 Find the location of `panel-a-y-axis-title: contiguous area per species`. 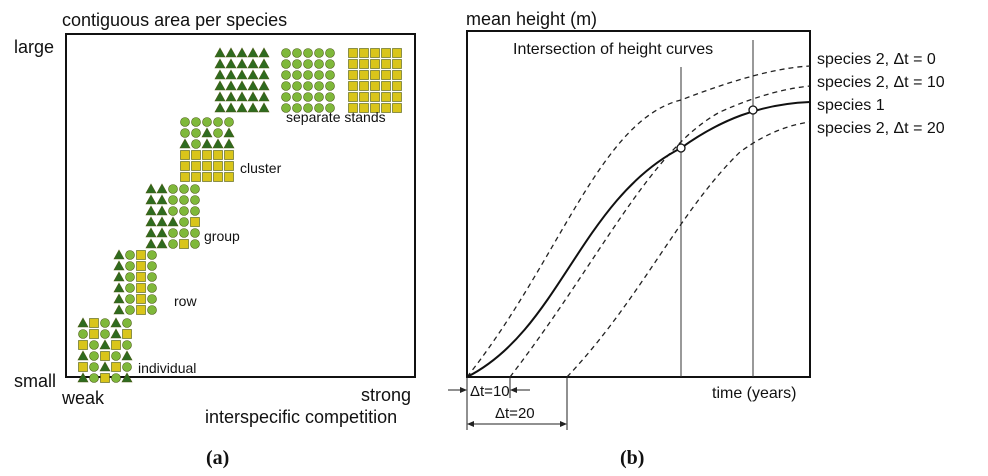

panel-a-y-axis-title: contiguous area per species is located at coordinates (175, 20).